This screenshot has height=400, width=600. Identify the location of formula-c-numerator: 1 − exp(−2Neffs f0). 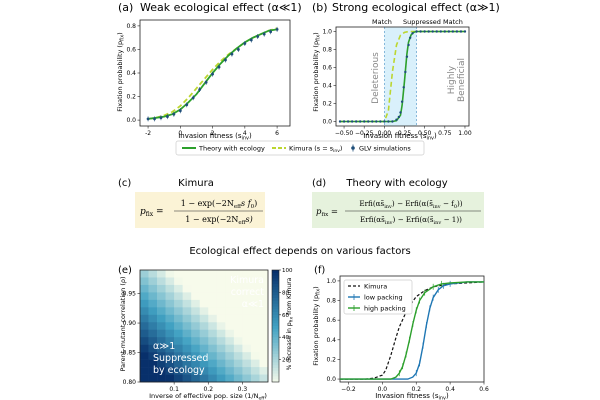
(219, 204).